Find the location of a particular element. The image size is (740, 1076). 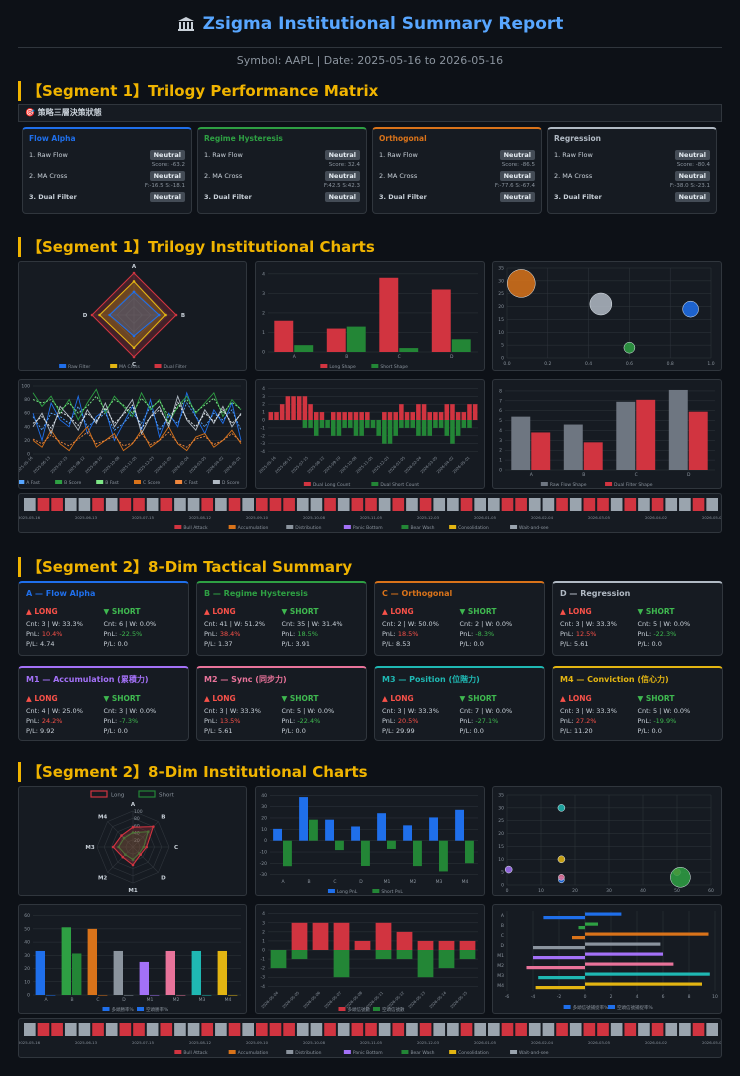

x-tick-label: 2026-02-04 is located at coordinates (542, 1042).